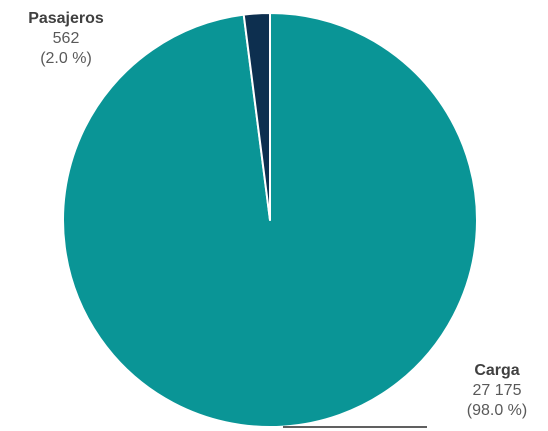  Describe the element at coordinates (66, 58) in the screenshot. I see `slice-percent-pasajeros: (2.0 %)` at that location.